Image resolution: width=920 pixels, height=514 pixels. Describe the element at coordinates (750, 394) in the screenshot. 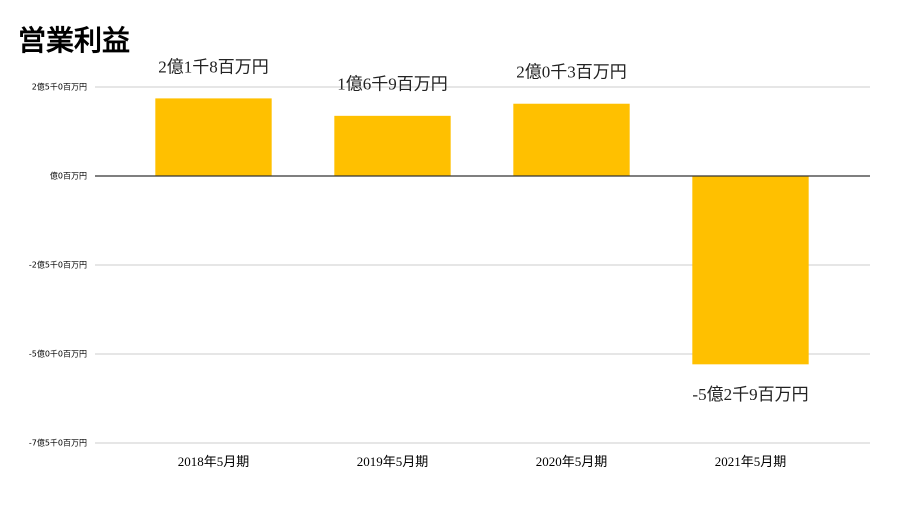

I see `value-label: -5億2千9百万円` at that location.